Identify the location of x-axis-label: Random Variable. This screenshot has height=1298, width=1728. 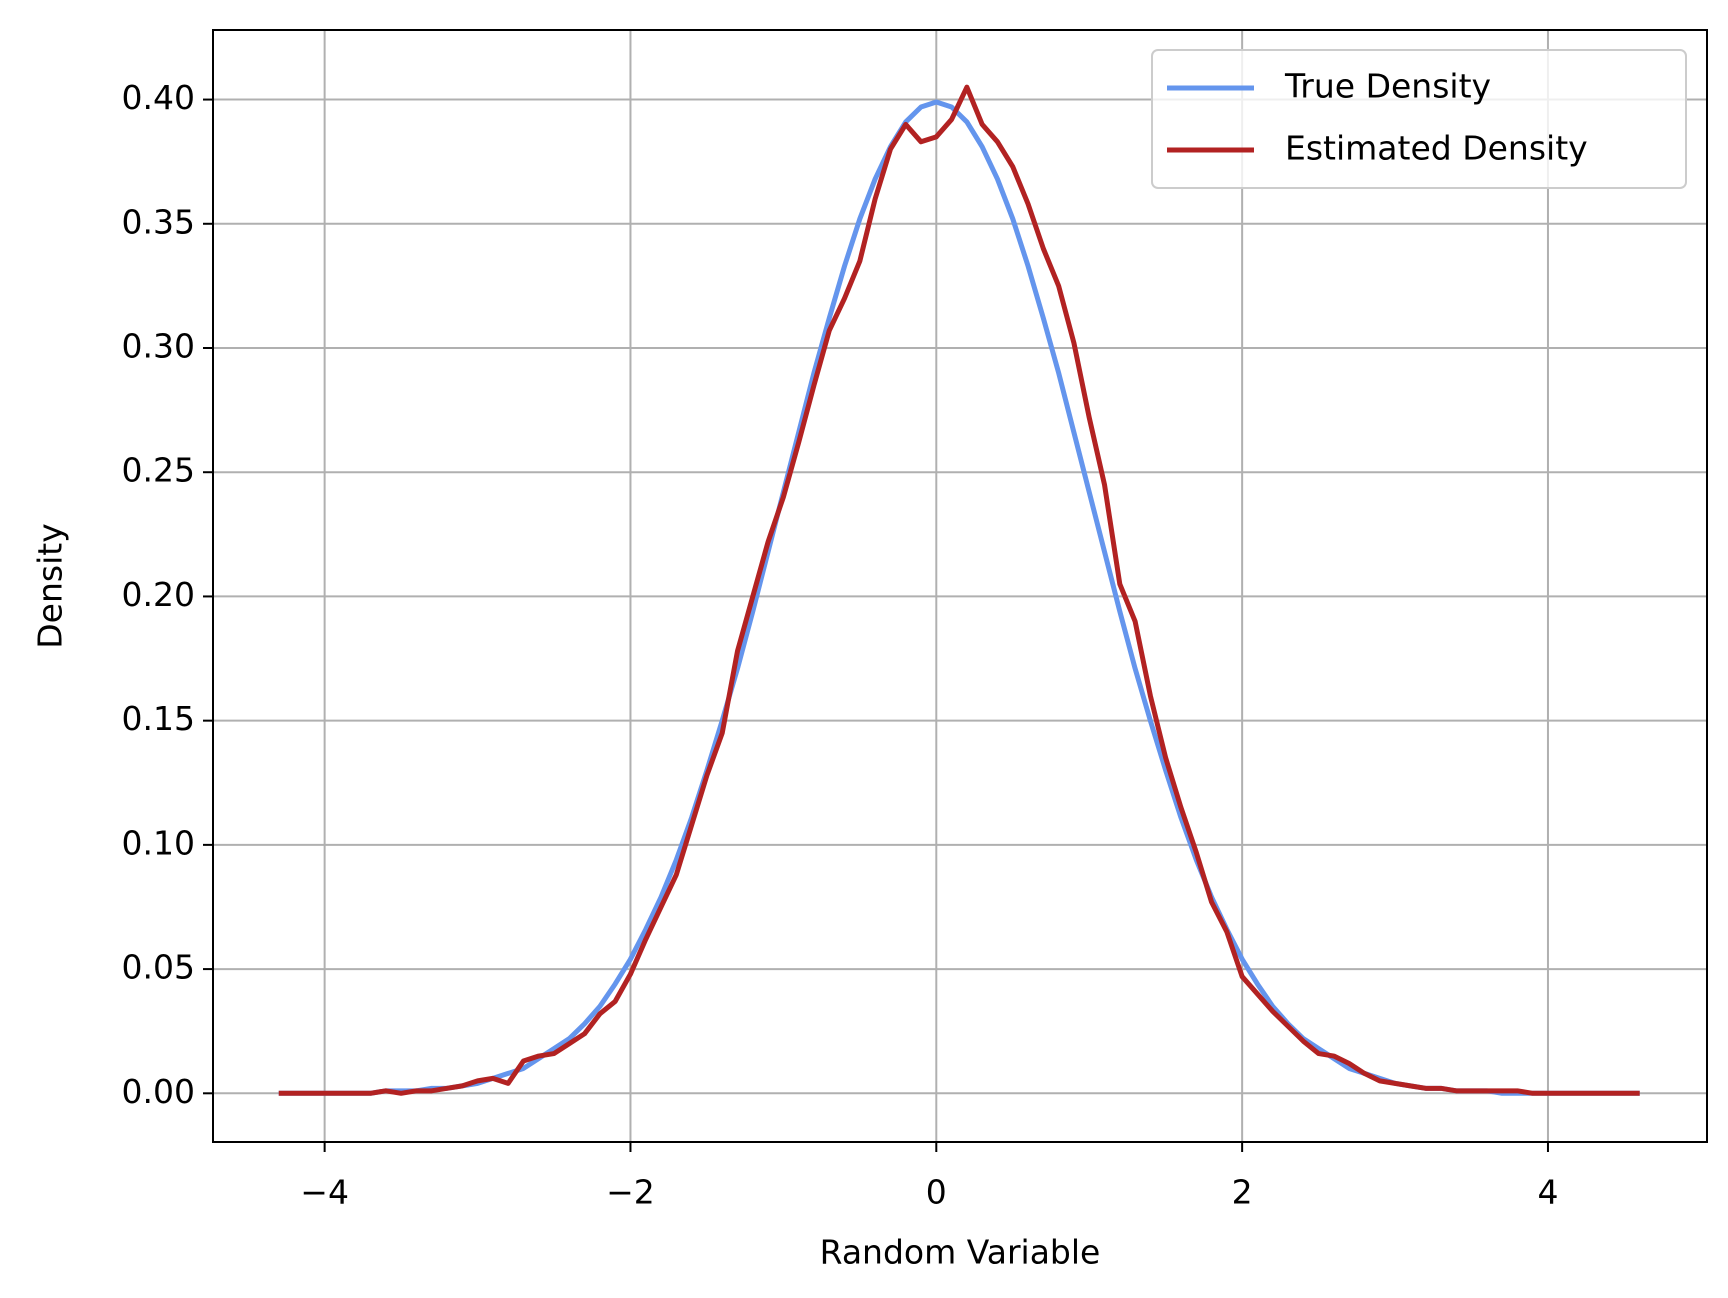
(960, 1252).